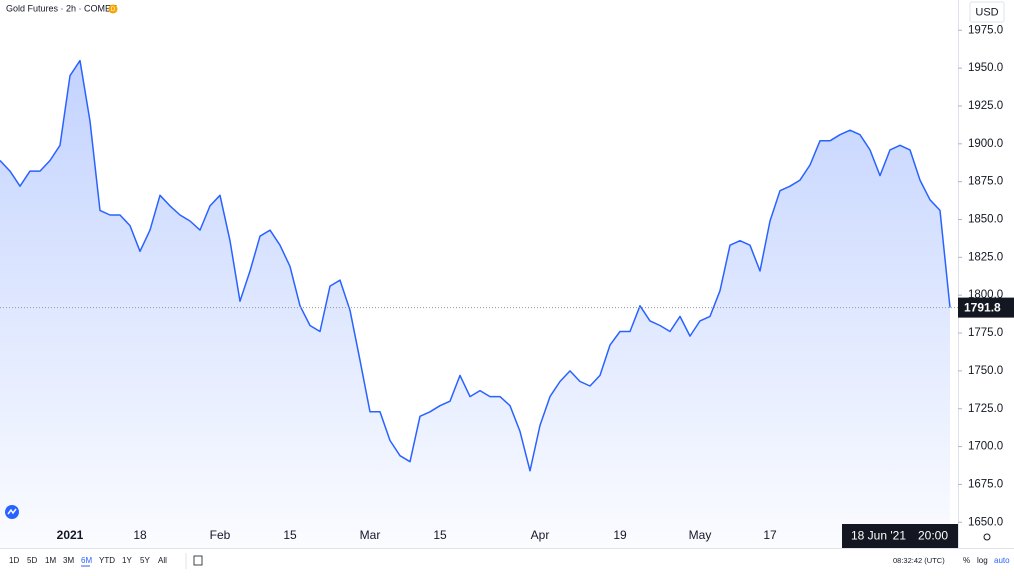 This screenshot has height=576, width=1014. I want to click on settings-icon, so click(987, 537).